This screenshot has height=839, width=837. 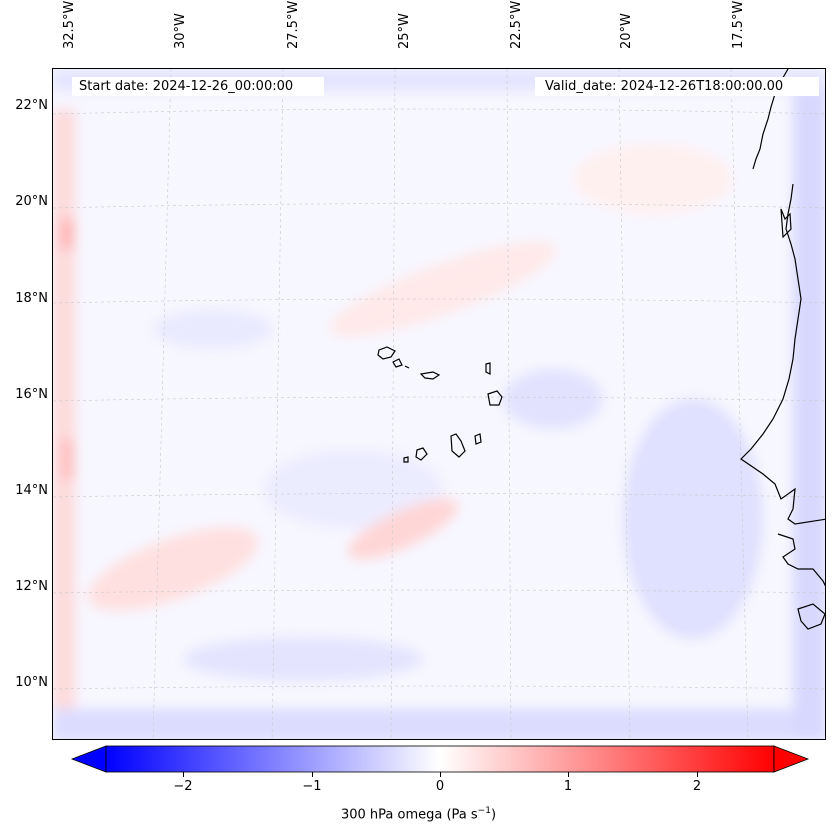 What do you see at coordinates (31, 105) in the screenshot?
I see `lat-label-22n: 22°N` at bounding box center [31, 105].